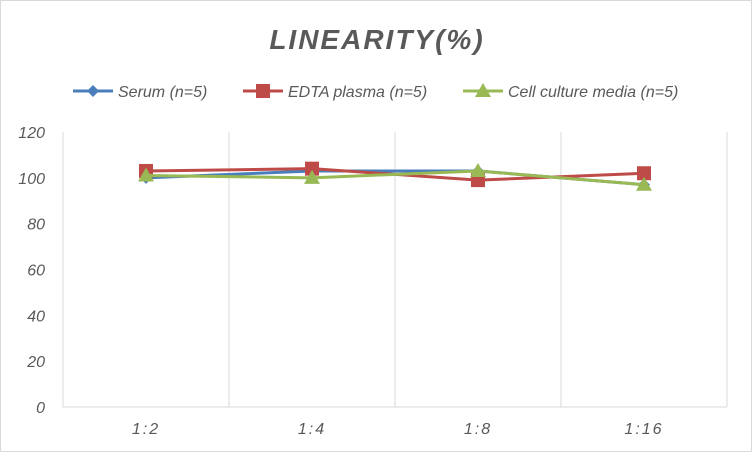 Image resolution: width=752 pixels, height=456 pixels. Describe the element at coordinates (31, 133) in the screenshot. I see `y-tick-label: 120` at that location.